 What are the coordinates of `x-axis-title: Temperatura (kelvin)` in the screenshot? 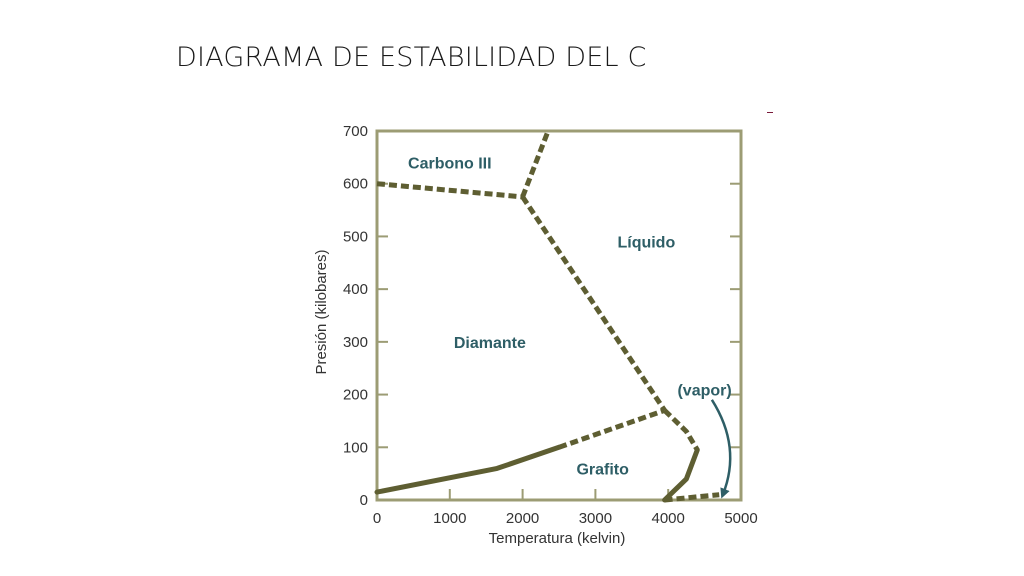 It's located at (557, 538).